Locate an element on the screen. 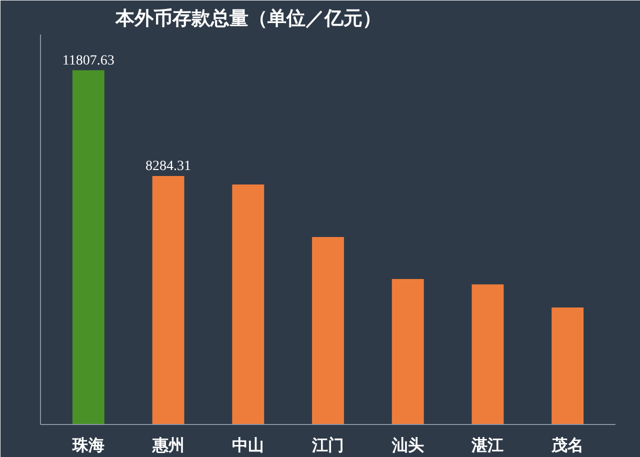 The image size is (640, 457). data-label: 8284.31 is located at coordinates (169, 166).